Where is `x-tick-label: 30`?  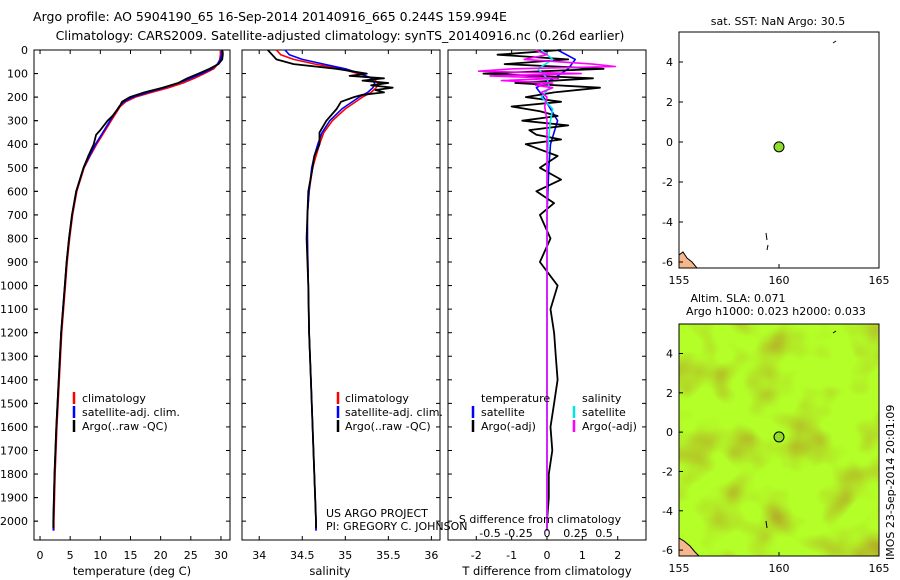
x-tick-label: 30 is located at coordinates (221, 555).